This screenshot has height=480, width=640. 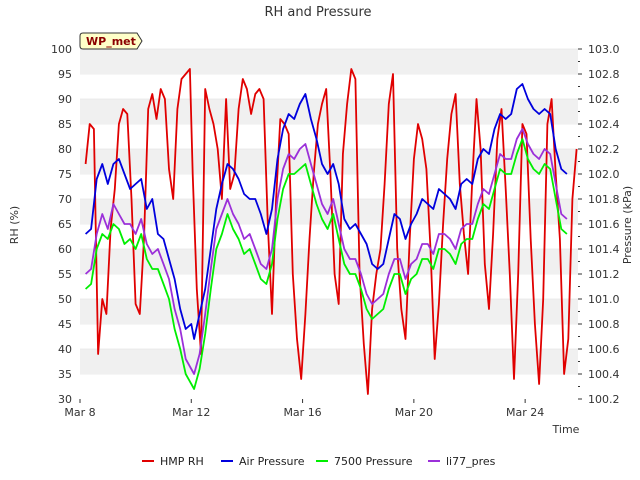 What do you see at coordinates (604, 49) in the screenshot?
I see `y2-tick-label: 103.0` at bounding box center [604, 49].